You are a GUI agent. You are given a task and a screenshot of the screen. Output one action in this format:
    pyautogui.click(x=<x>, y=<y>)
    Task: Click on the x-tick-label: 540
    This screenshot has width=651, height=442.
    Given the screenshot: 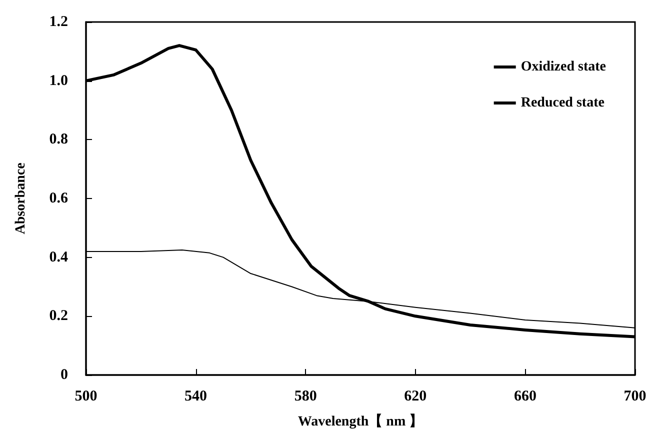 What is the action you would take?
    pyautogui.click(x=196, y=396)
    